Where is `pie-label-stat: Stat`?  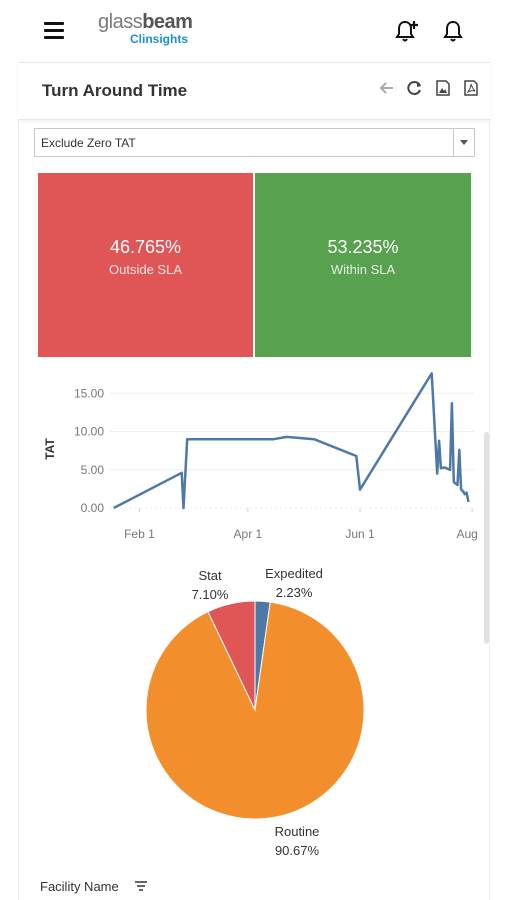 pie-label-stat: Stat is located at coordinates (210, 575).